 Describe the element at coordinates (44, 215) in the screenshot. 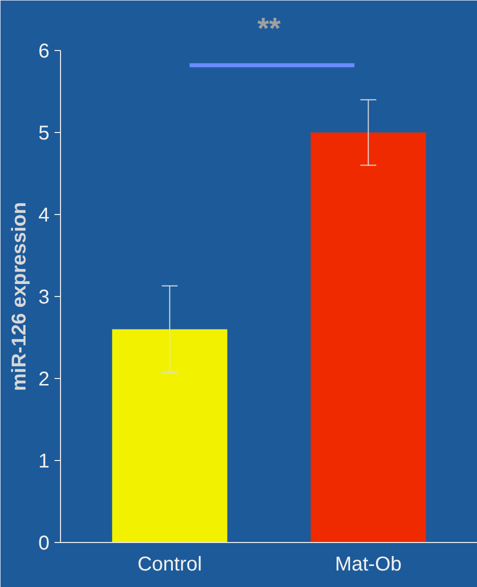

I see `y-tick-label: 4` at that location.